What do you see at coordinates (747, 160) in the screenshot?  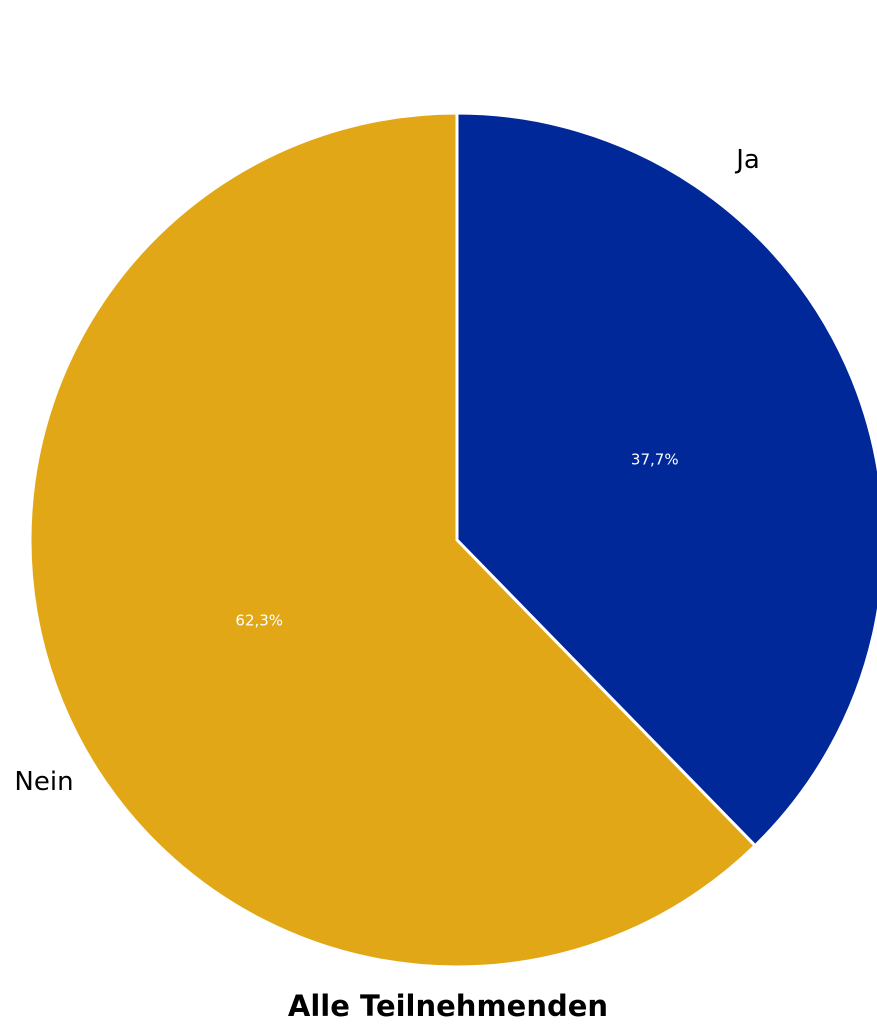 I see `category-label-ja: Ja` at bounding box center [747, 160].